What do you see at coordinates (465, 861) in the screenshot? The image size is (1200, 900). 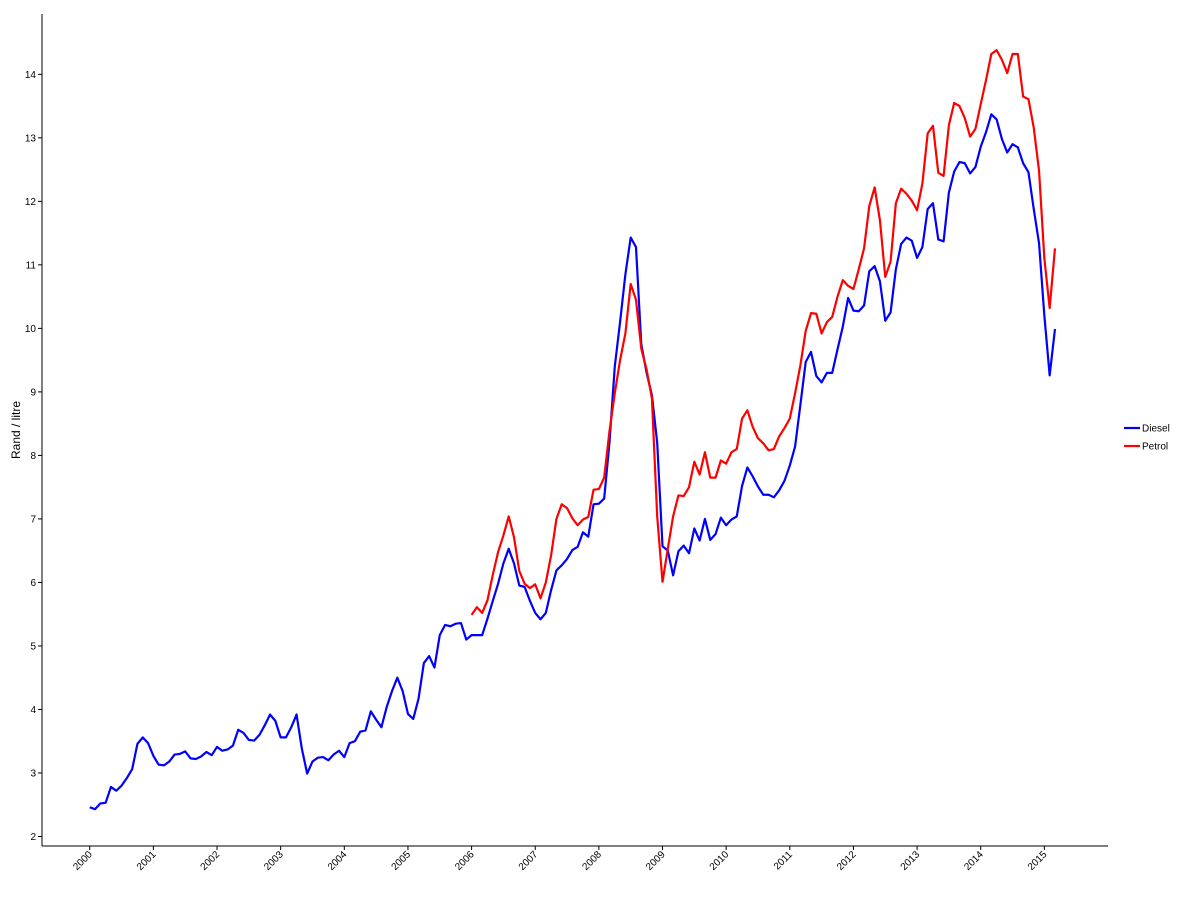 I see `x-tick-label: 2006` at bounding box center [465, 861].